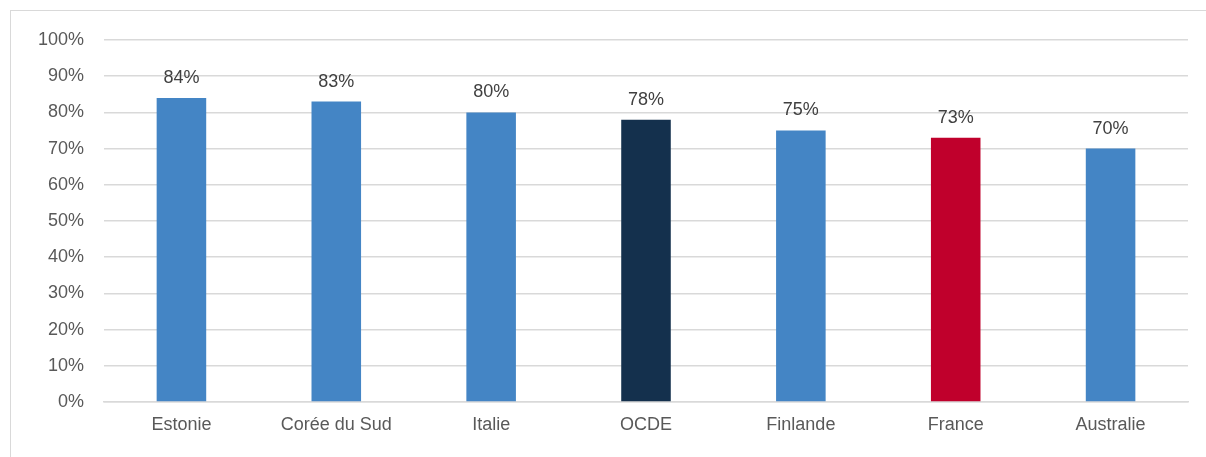 The image size is (1206, 457). Describe the element at coordinates (800, 109) in the screenshot. I see `data-label: 75%` at that location.